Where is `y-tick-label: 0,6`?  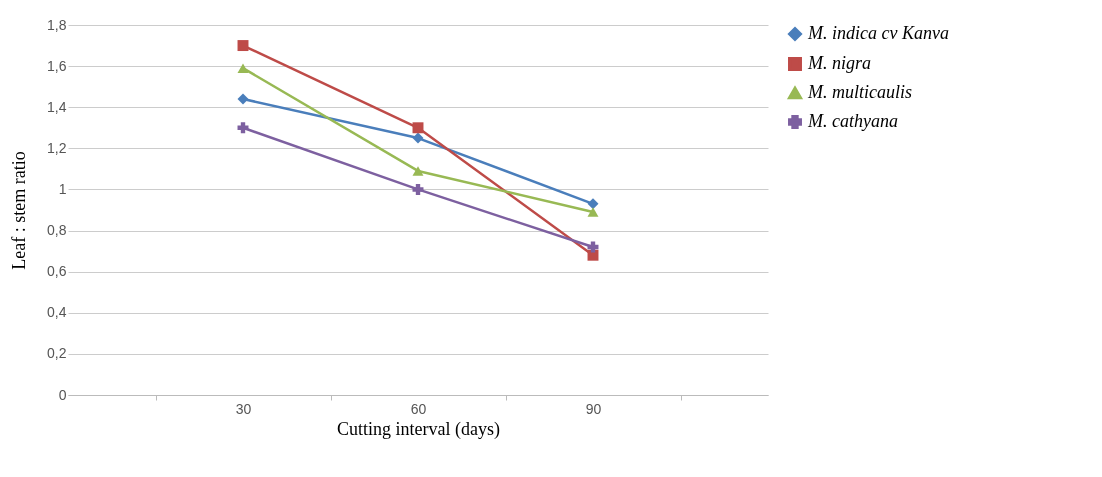 y-tick-label: 0,6 is located at coordinates (57, 271).